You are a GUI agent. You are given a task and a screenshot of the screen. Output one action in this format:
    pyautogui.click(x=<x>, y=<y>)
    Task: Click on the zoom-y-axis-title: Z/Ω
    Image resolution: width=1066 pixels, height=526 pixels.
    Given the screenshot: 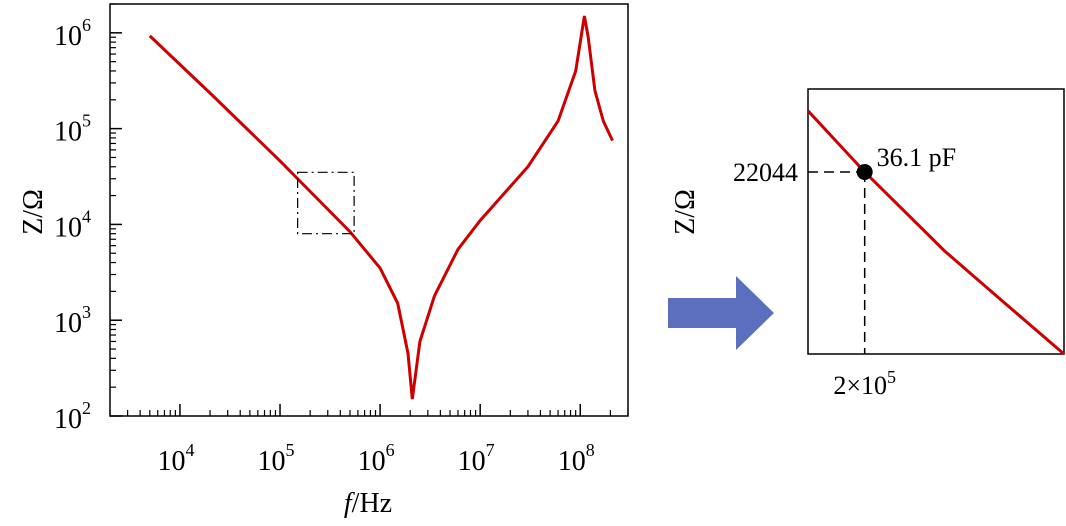 What is the action you would take?
    pyautogui.click(x=685, y=212)
    